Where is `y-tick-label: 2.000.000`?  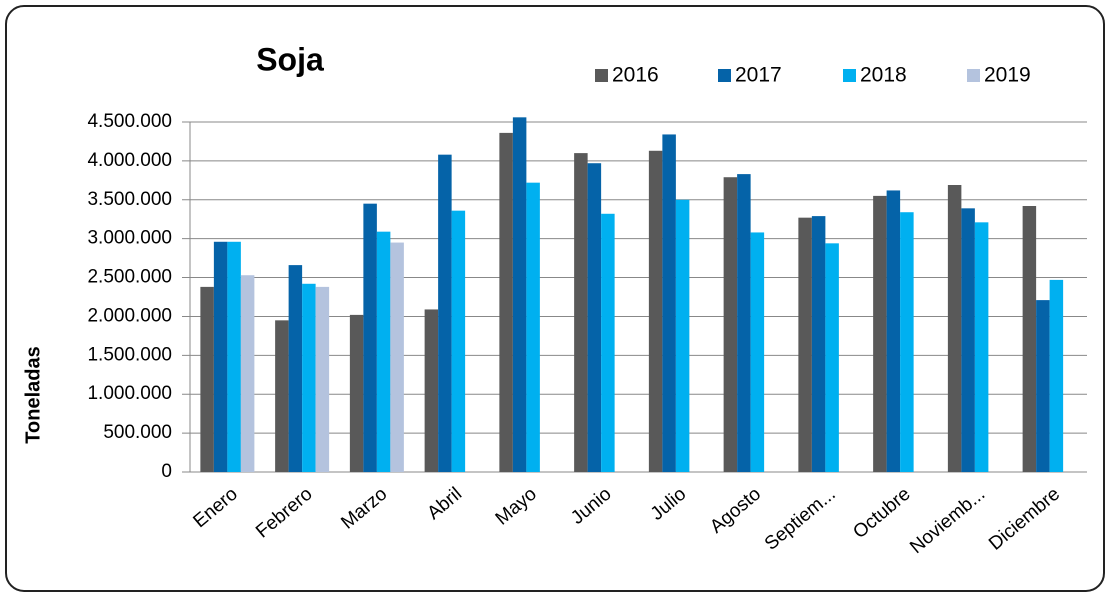
y-tick-label: 2.000.000 is located at coordinates (129, 315).